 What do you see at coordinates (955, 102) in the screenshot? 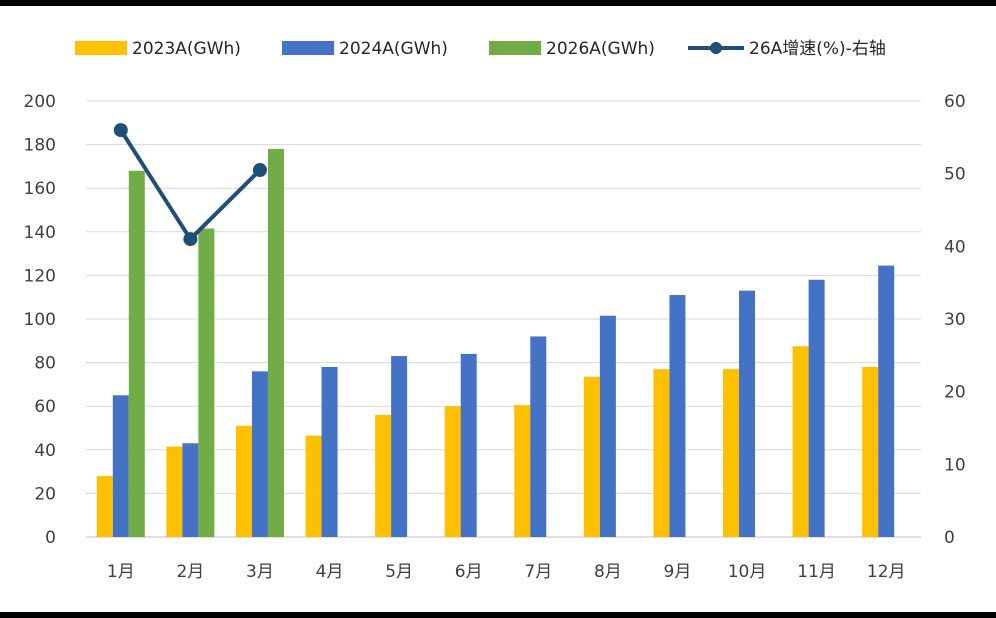
I see `right-axis-tick-label: 60` at bounding box center [955, 102].